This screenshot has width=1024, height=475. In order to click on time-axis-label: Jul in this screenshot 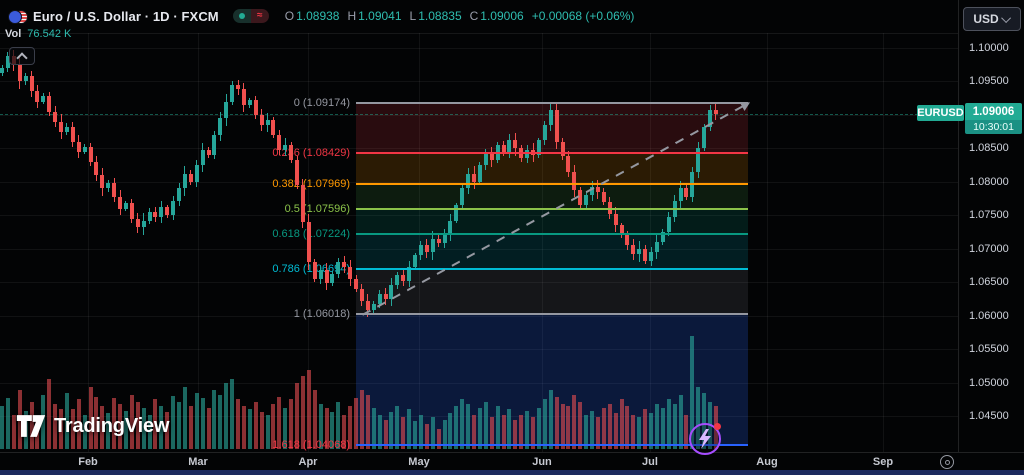, I will do `click(650, 462)`.